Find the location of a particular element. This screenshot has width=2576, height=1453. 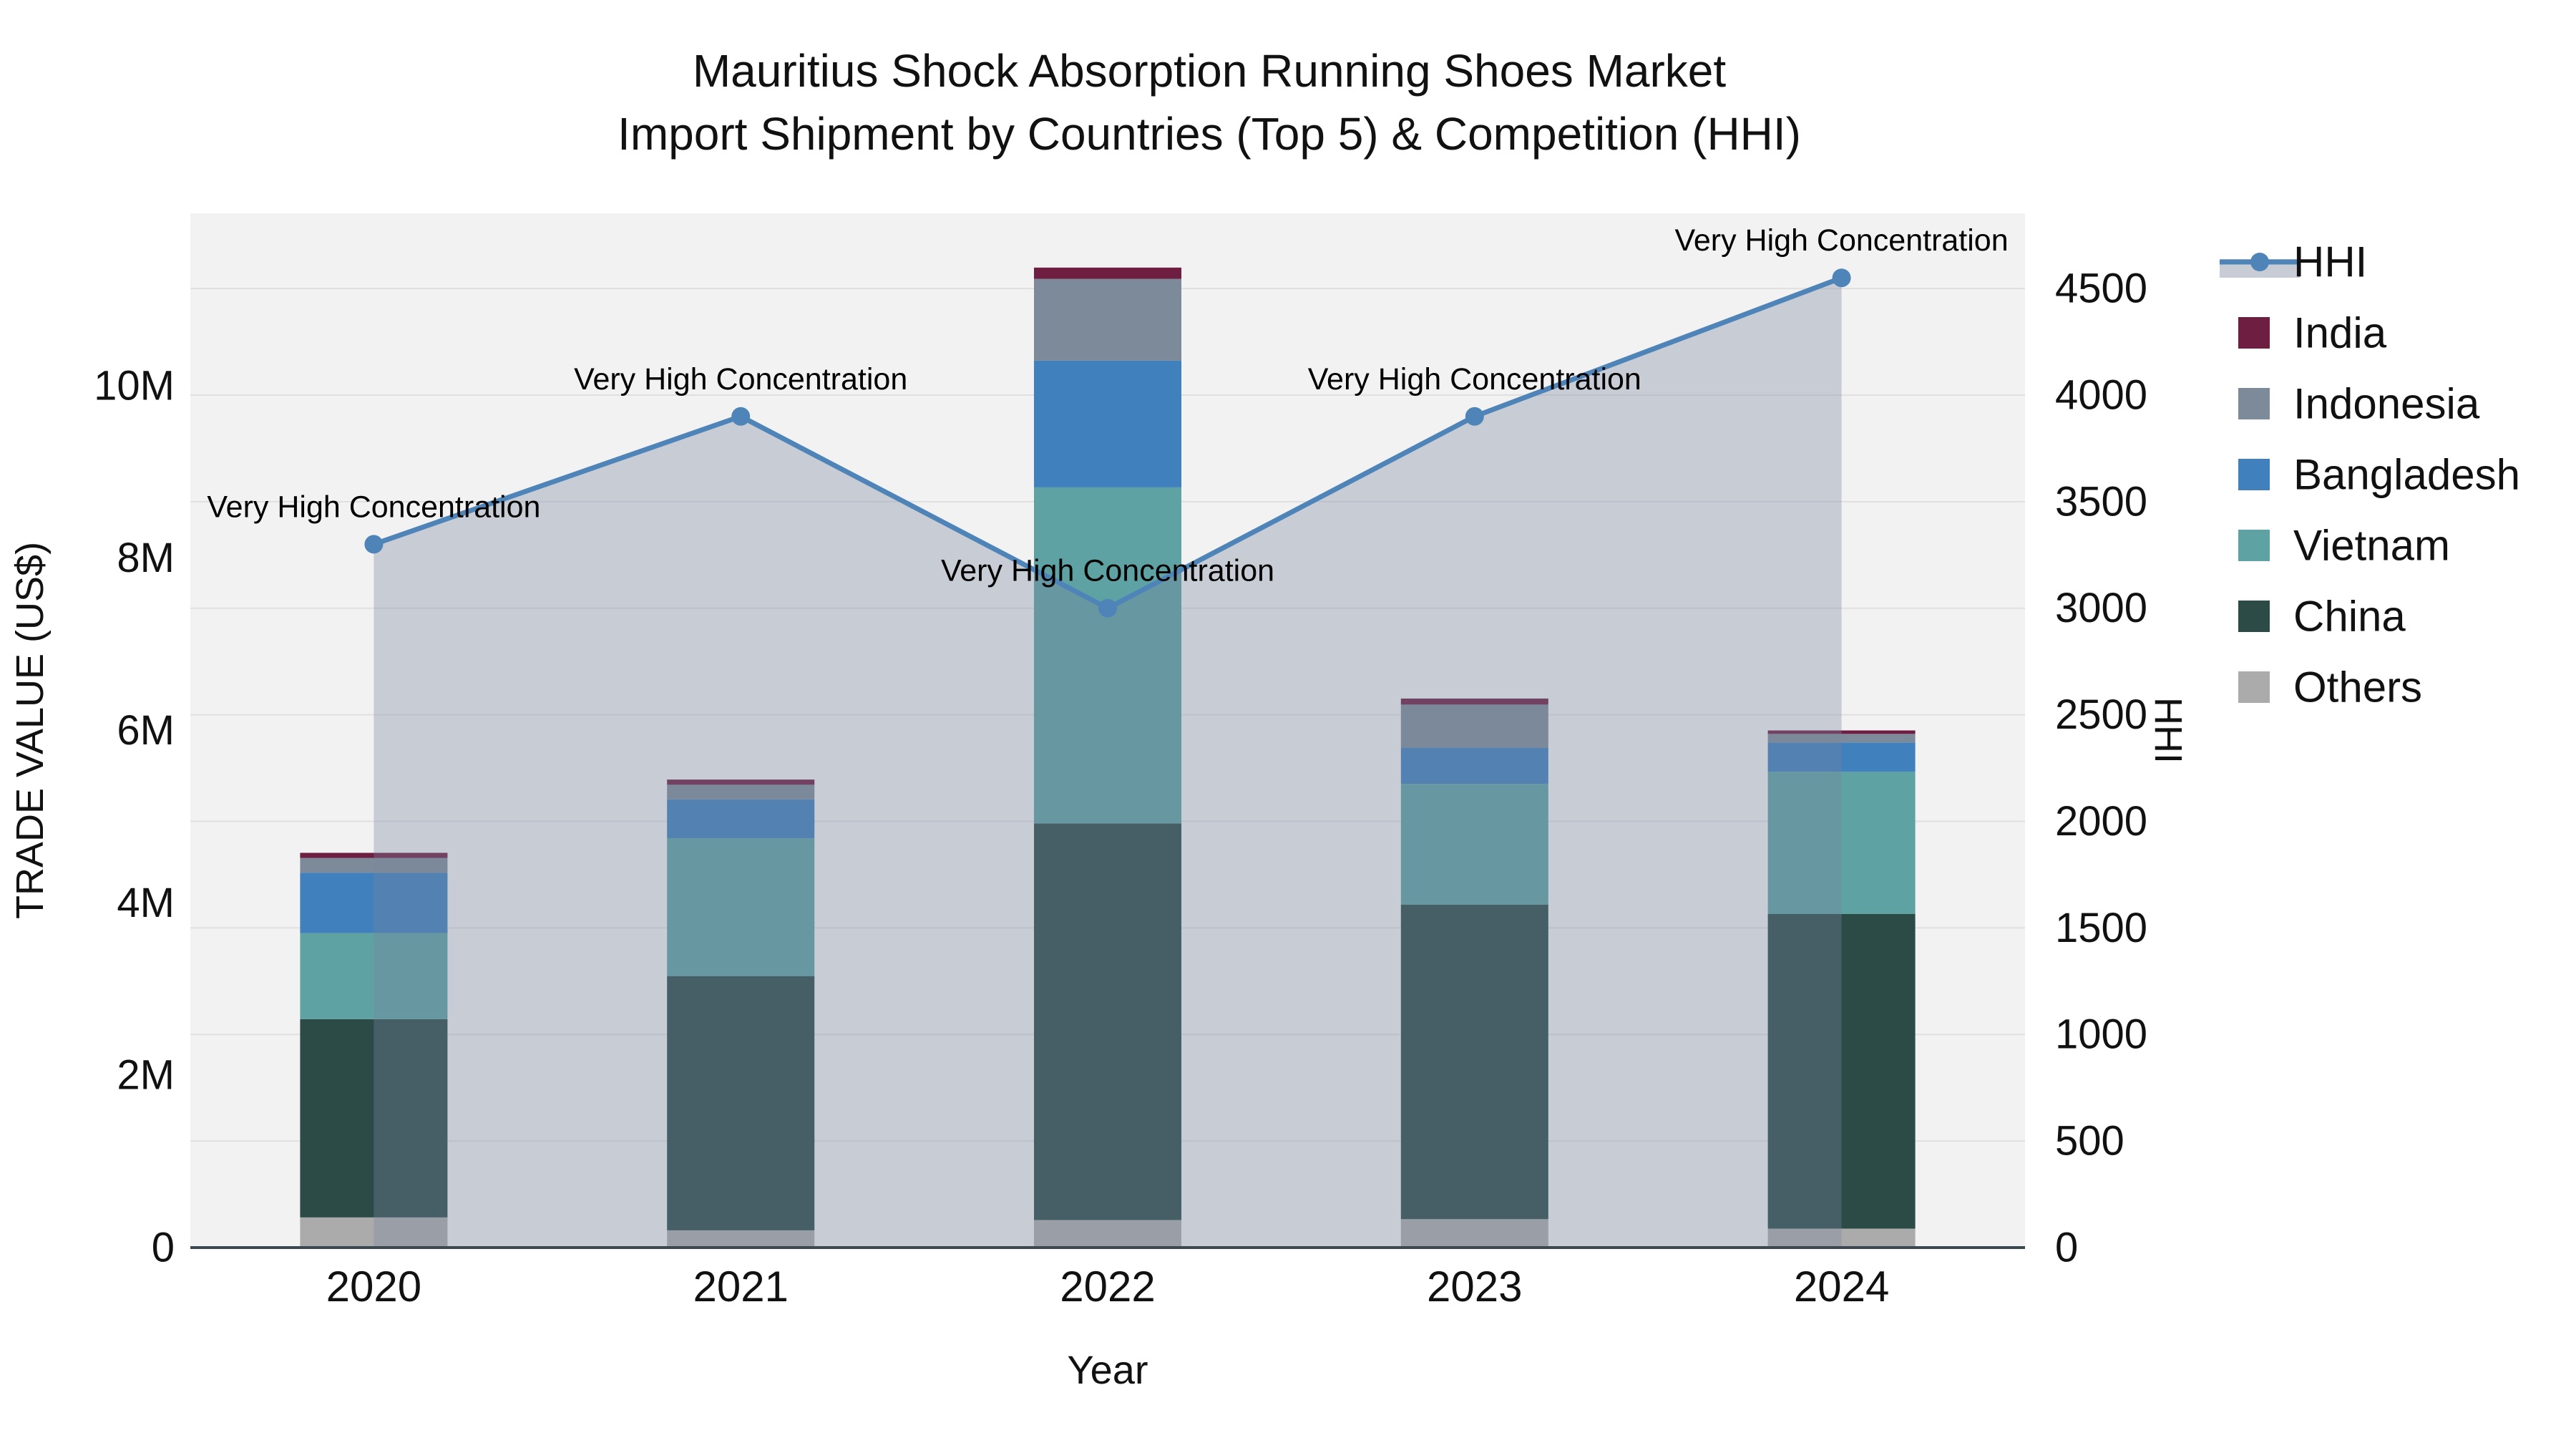

bar-segment-others-2021 is located at coordinates (741, 1239).